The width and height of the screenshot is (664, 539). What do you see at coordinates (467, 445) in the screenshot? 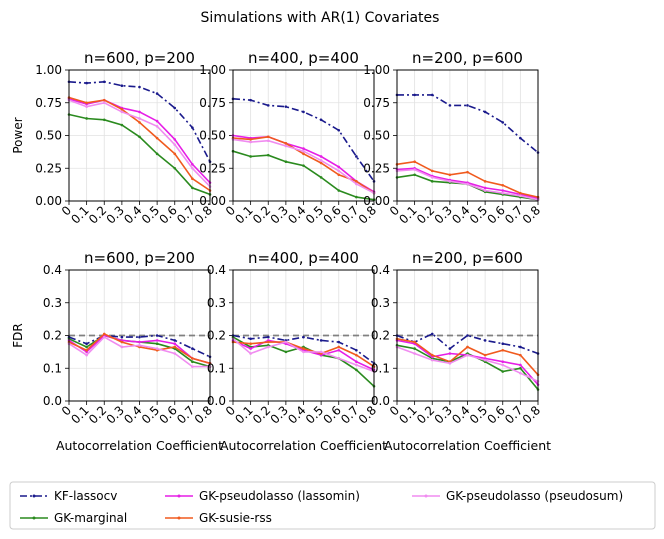
I see `x-axis-label: Autocorrelation Coefficient` at bounding box center [467, 445].